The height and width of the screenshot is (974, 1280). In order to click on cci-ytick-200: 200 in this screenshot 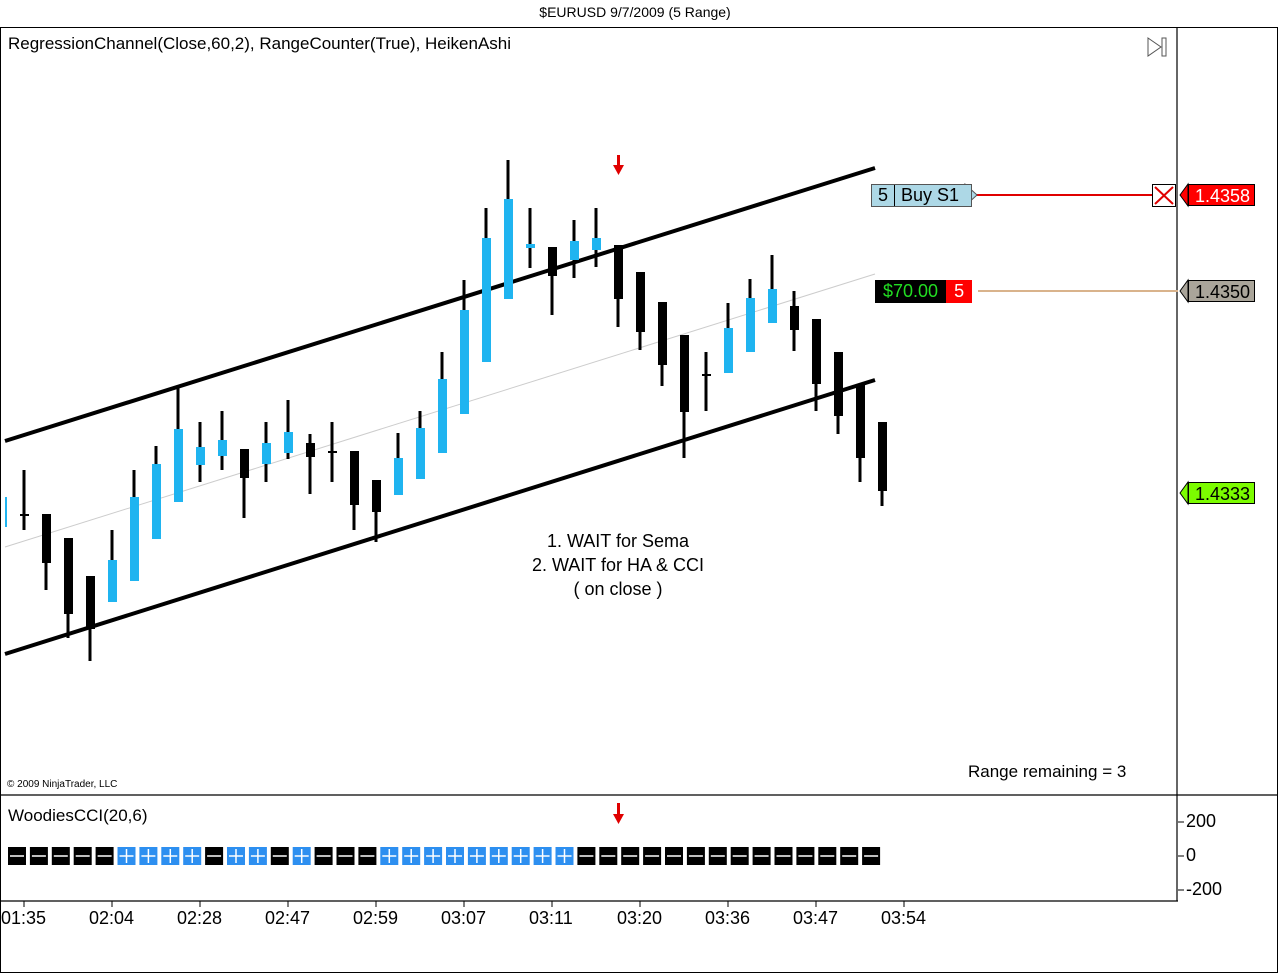, I will do `click(1201, 821)`.